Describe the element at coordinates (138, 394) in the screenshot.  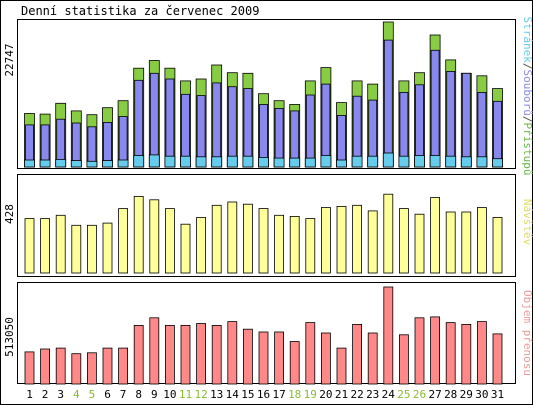
I see `x-tick-day-8: 8` at that location.